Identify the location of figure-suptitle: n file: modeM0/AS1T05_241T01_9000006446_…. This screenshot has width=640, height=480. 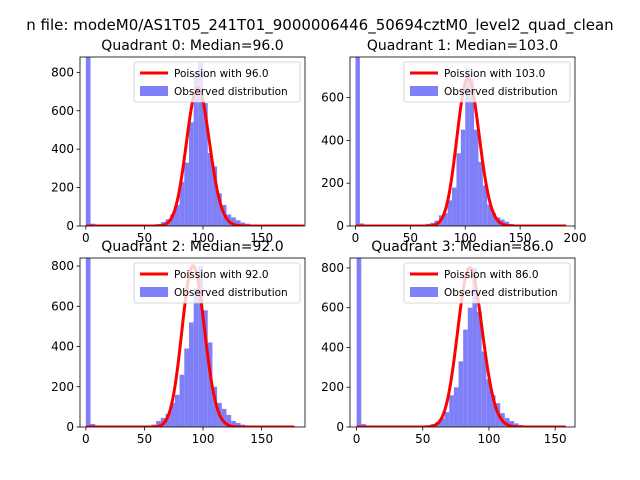
(319, 25).